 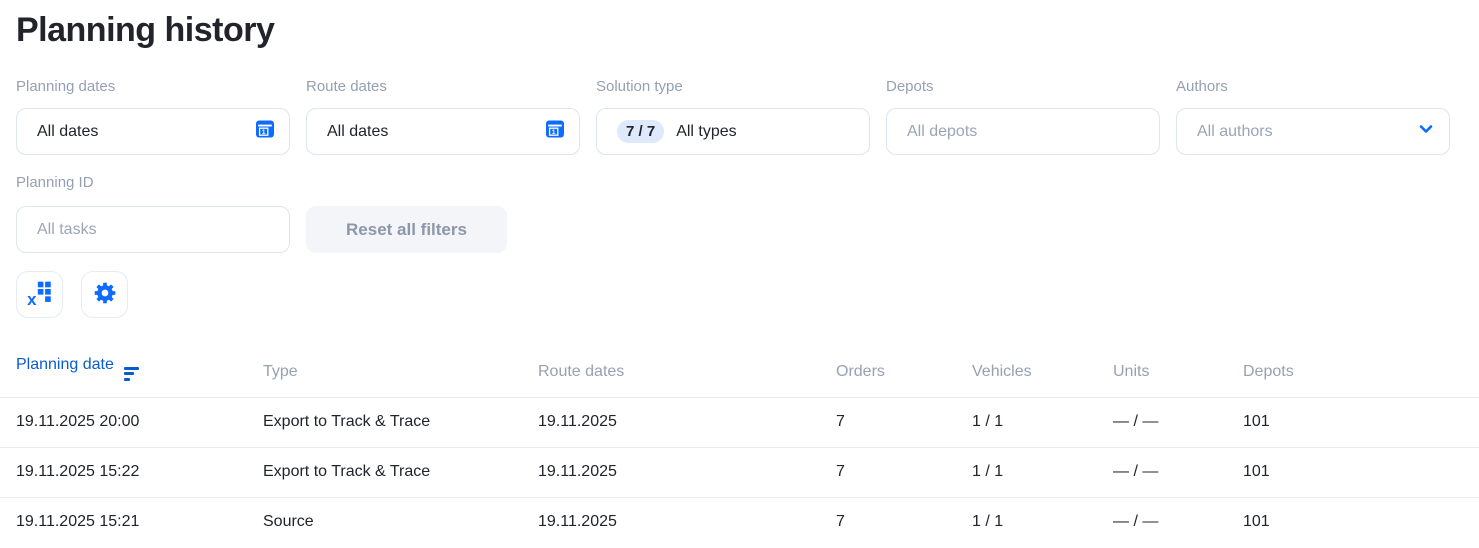 What do you see at coordinates (443, 131) in the screenshot?
I see `route-dates-select: All dates 1` at bounding box center [443, 131].